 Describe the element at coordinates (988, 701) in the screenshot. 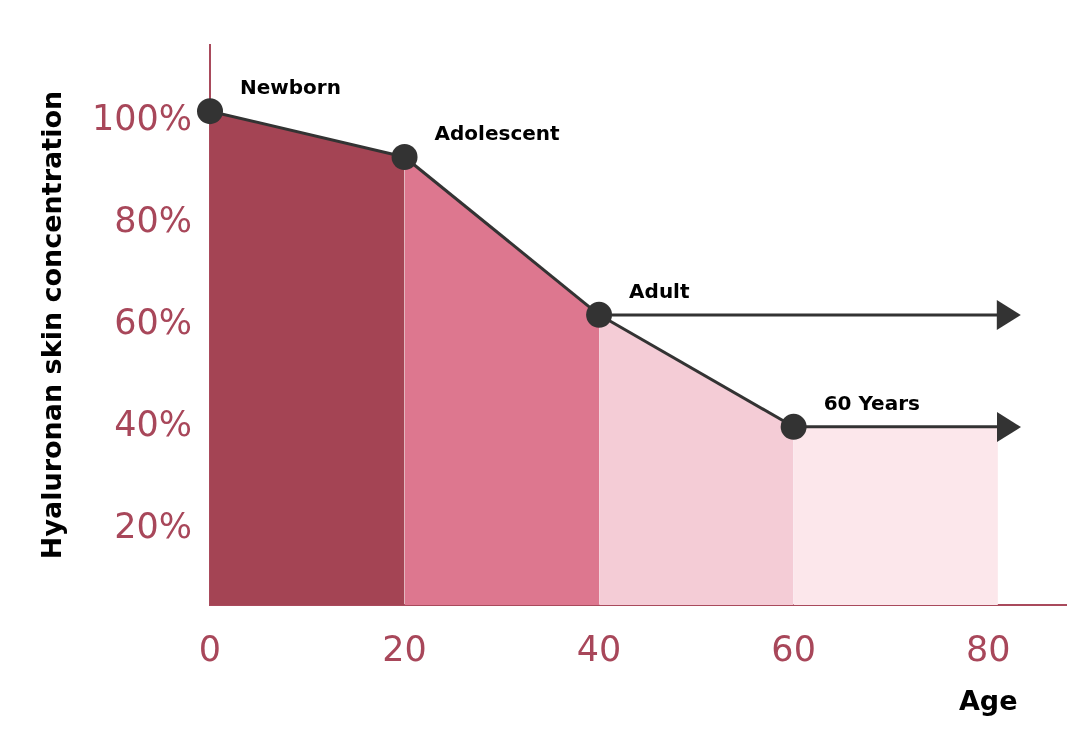

I see `x-axis-title: Age` at that location.